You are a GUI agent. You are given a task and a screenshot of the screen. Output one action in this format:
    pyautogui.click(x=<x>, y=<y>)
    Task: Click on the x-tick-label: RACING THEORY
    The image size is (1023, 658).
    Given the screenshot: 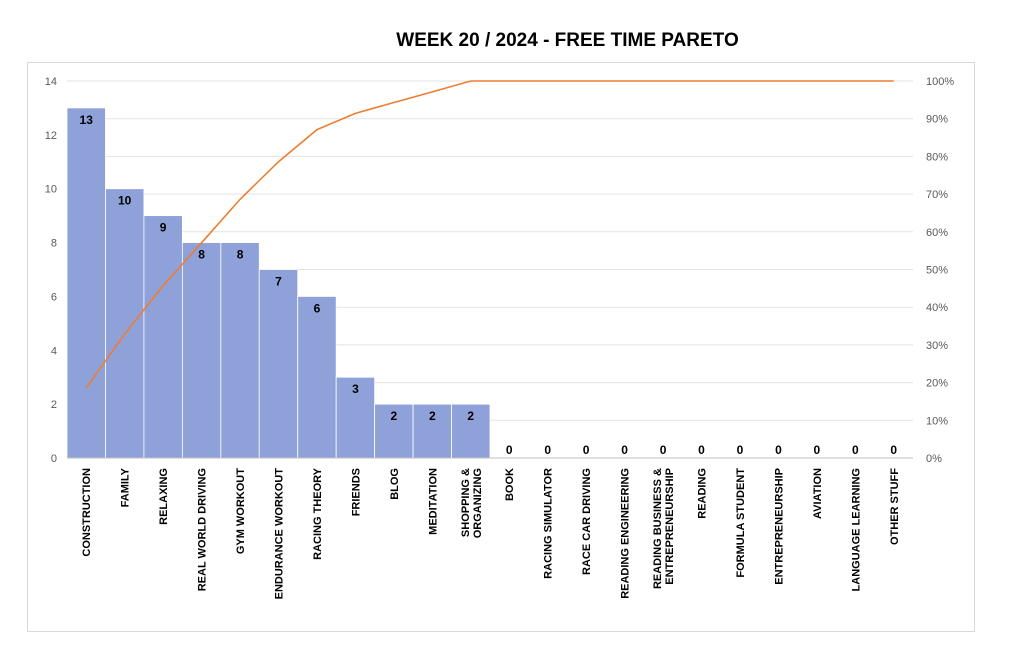 What is the action you would take?
    pyautogui.click(x=318, y=513)
    